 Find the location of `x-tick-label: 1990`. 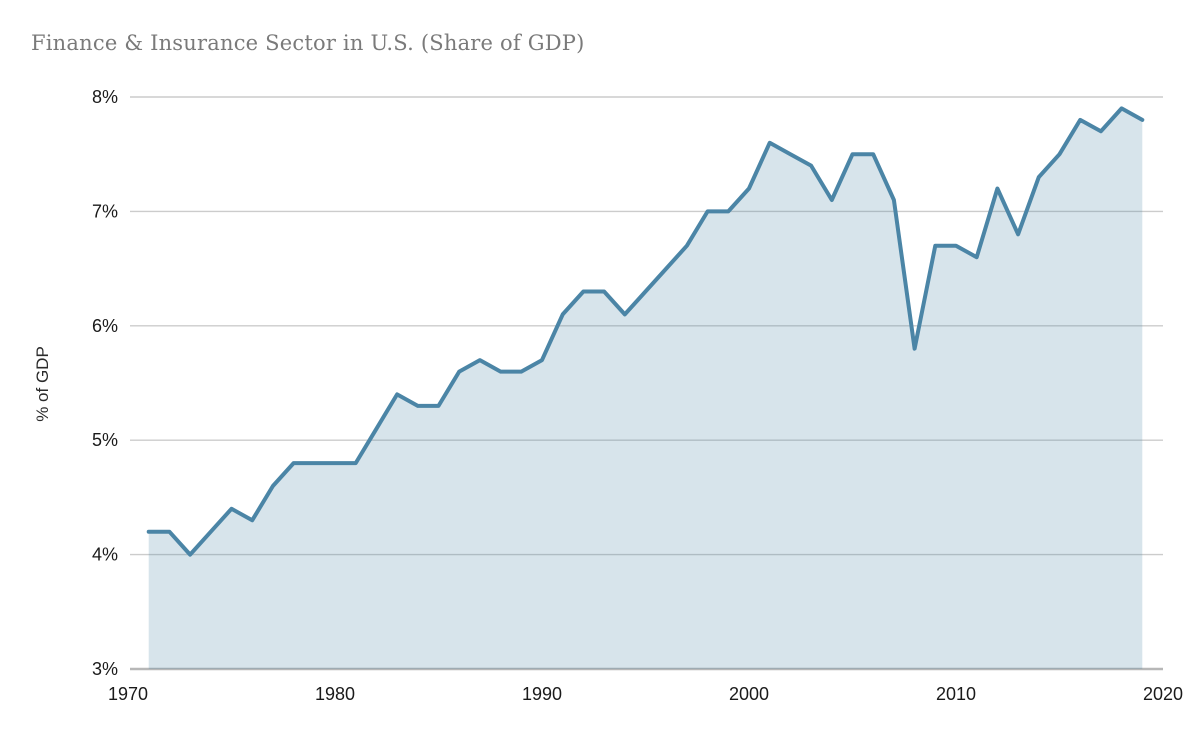

x-tick-label: 1990 is located at coordinates (542, 694).